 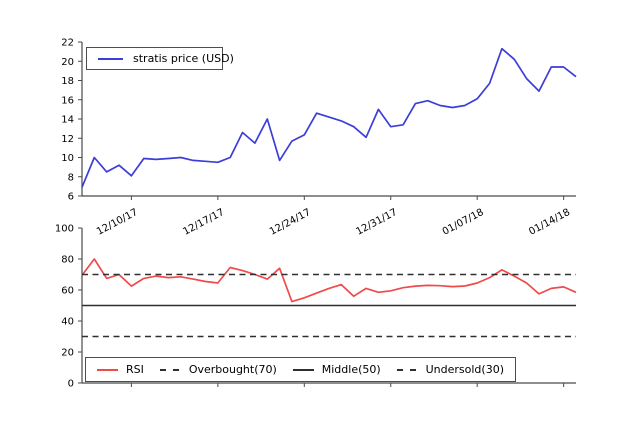 I want to click on rsi-legend-item-middle: Middle(50), so click(x=336, y=369).